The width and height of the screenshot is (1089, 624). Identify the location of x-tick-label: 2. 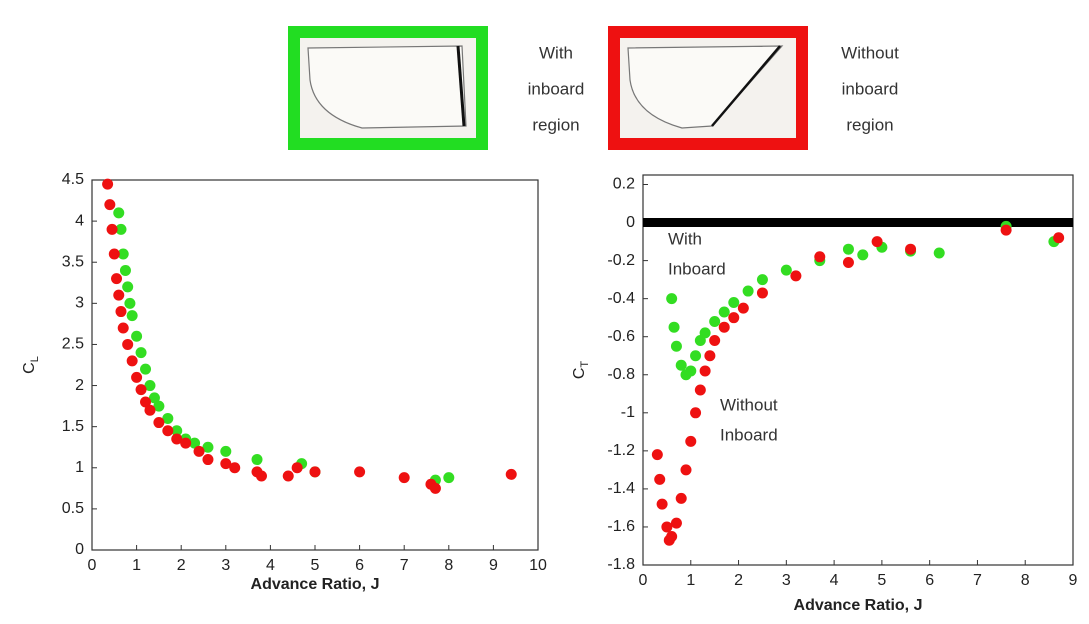
(181, 565).